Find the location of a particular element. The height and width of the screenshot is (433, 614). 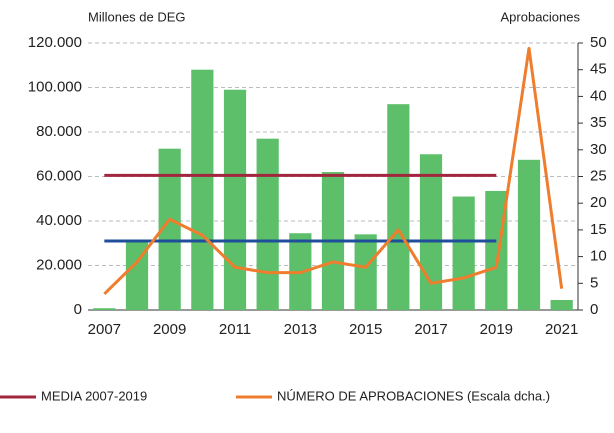

y2-axis-label: Aprobaciones is located at coordinates (541, 16).